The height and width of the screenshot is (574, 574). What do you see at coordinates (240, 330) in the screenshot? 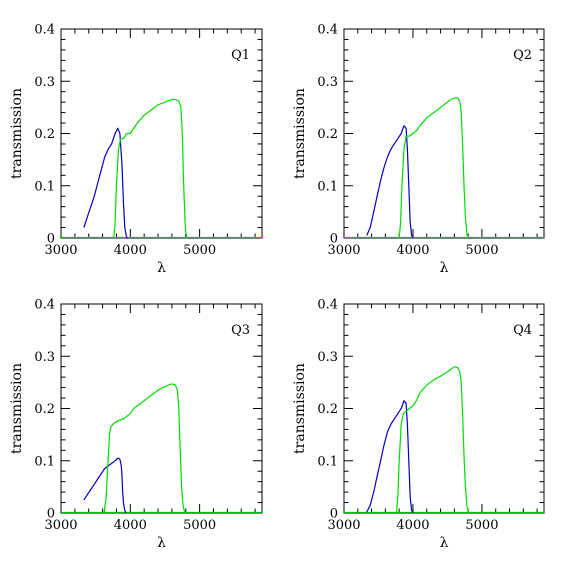
I see `panel-label: Q3` at bounding box center [240, 330].